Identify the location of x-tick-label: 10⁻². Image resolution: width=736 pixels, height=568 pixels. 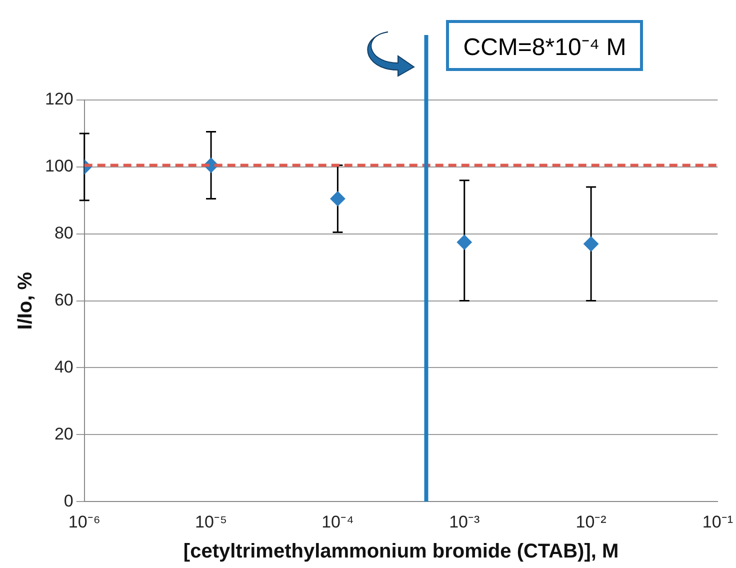
(591, 522).